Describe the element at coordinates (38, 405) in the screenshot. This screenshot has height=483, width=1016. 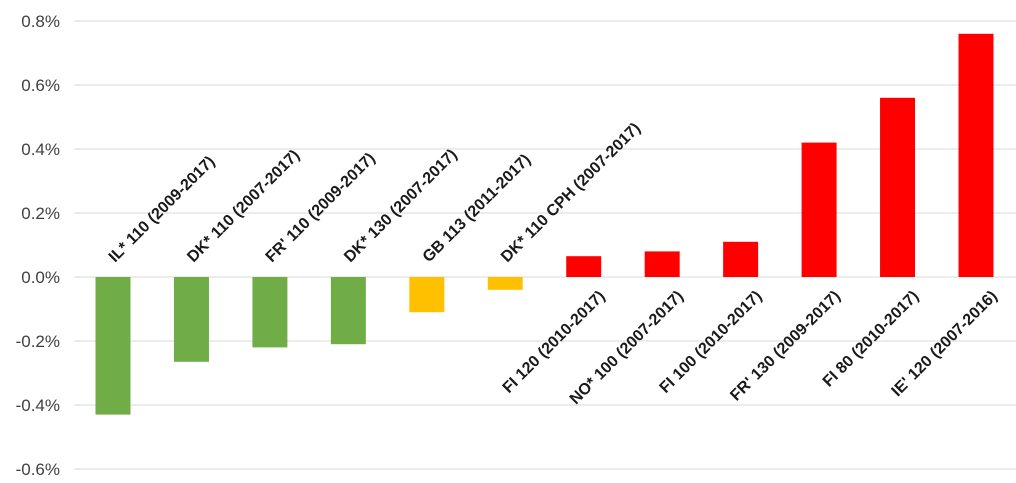
I see `y-tick-label: -0.4%` at that location.